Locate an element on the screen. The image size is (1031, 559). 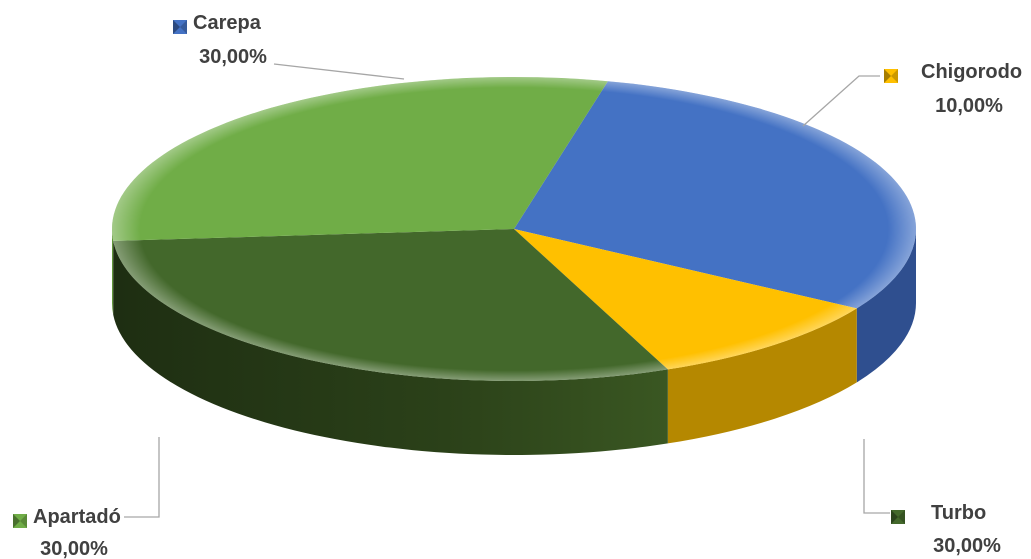
label-name-turbo: Turbo is located at coordinates (958, 513).